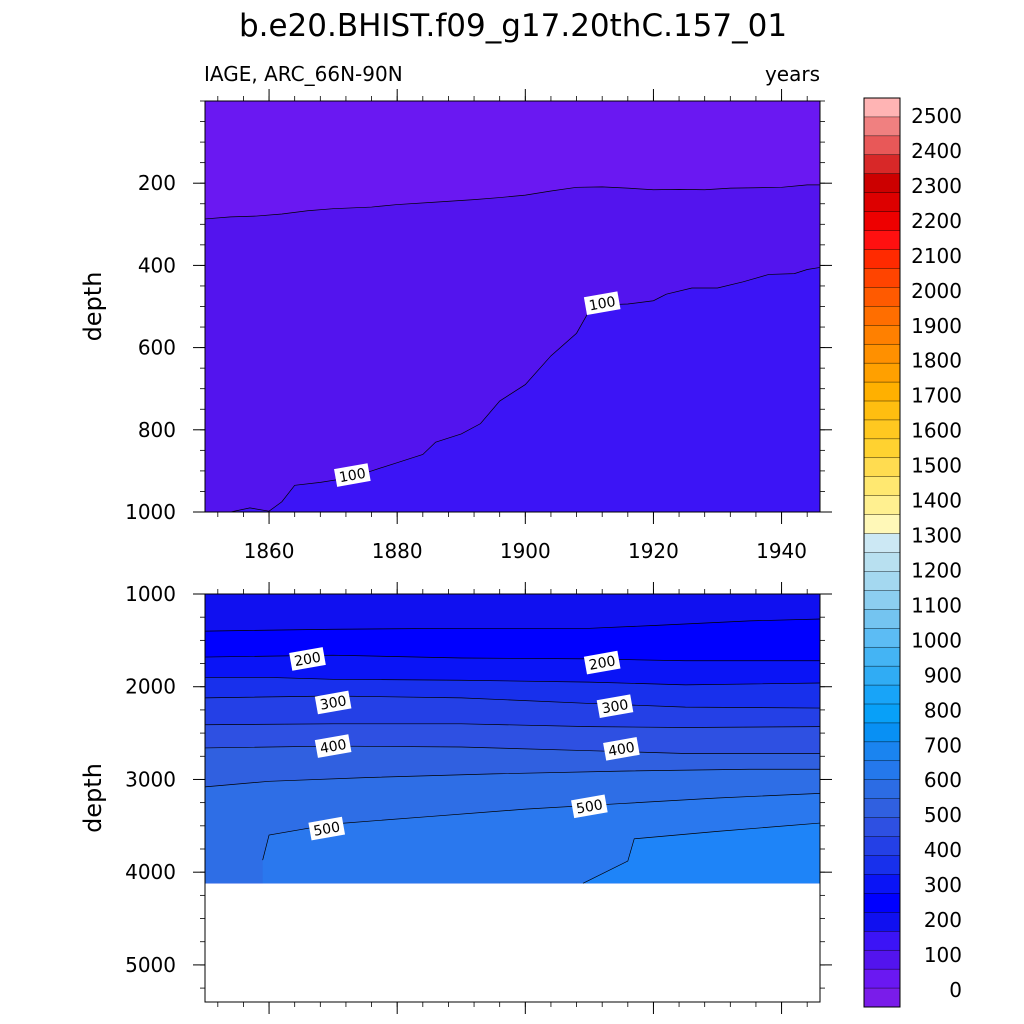 The image size is (1024, 1024). What do you see at coordinates (943, 710) in the screenshot?
I see `colorbar-label: 800` at bounding box center [943, 710].